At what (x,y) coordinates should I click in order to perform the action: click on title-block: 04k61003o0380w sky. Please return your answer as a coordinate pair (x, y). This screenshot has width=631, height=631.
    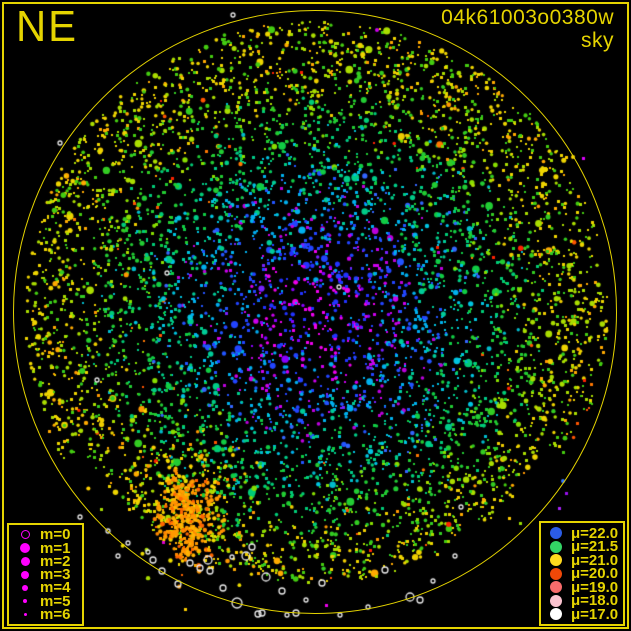
    Looking at the image, I should click on (527, 29).